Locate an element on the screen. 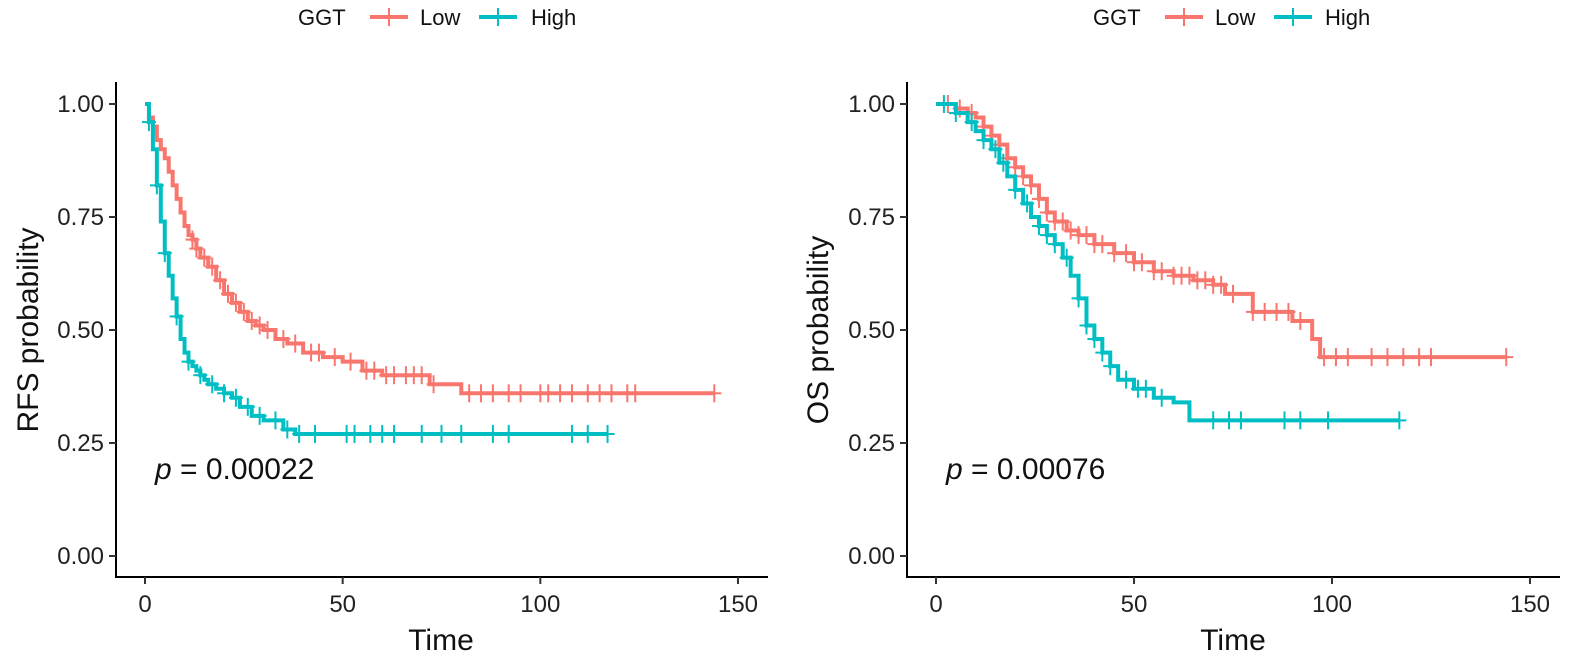 The image size is (1583, 664). os-y-axis-title: OS probability is located at coordinates (818, 330).